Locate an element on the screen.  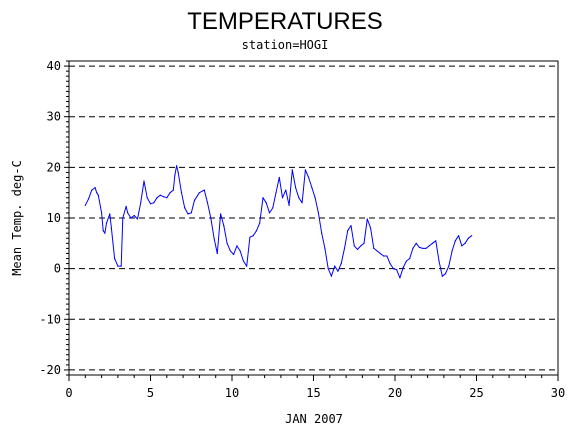
x-tick-label: 25 is located at coordinates (476, 393).